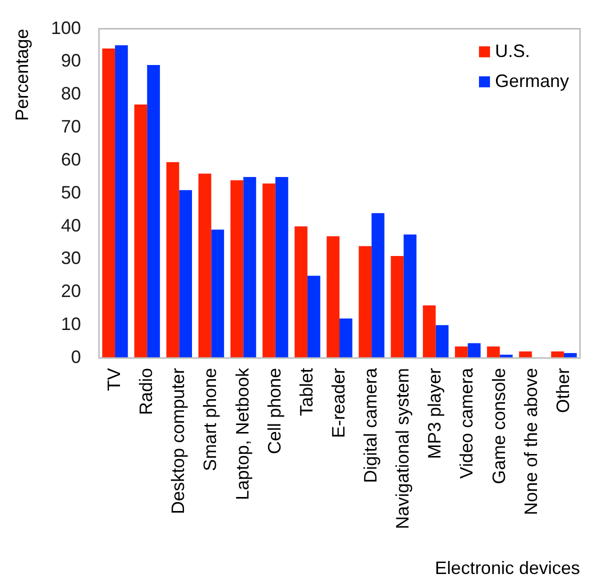  What do you see at coordinates (70, 225) in the screenshot?
I see `y-tick-label: 40` at bounding box center [70, 225].